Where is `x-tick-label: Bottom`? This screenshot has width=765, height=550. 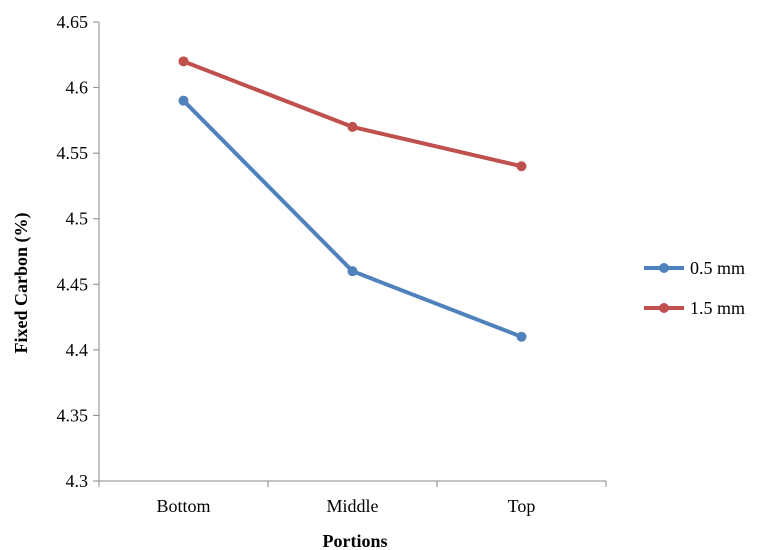 x-tick-label: Bottom is located at coordinates (183, 506).